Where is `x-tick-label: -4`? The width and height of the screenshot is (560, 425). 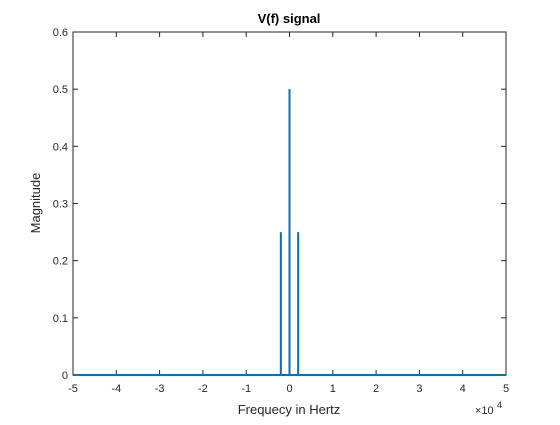 x-tick-label: -4 is located at coordinates (116, 389).